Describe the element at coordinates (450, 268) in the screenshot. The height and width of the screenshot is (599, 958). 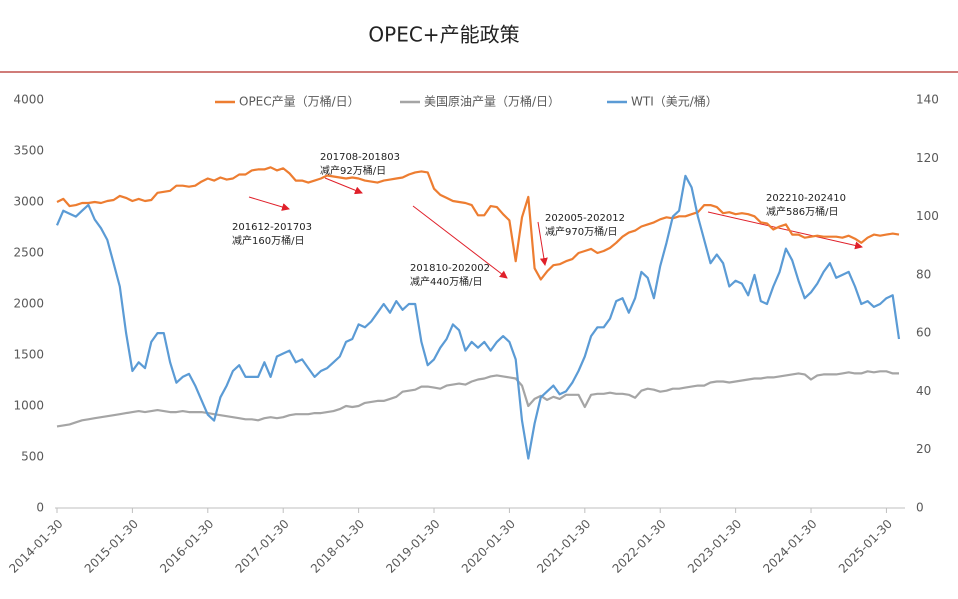
I see `annotation-period: 201810-202002` at that location.